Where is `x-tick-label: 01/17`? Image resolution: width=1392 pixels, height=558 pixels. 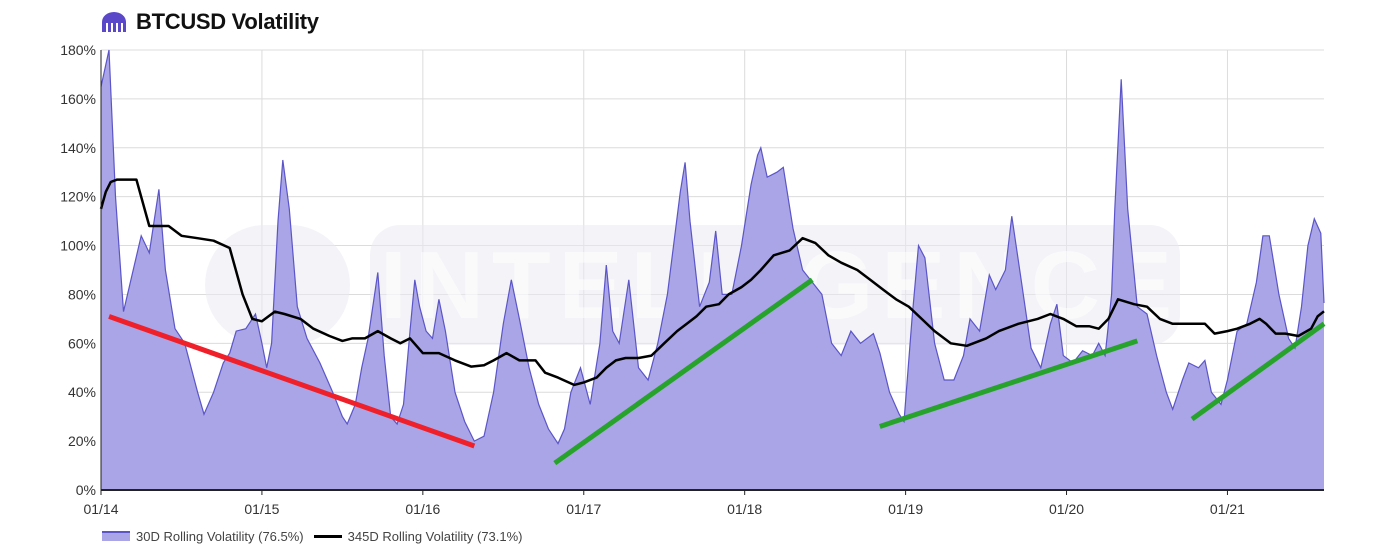
x-tick-label: 01/17 is located at coordinates (583, 509).